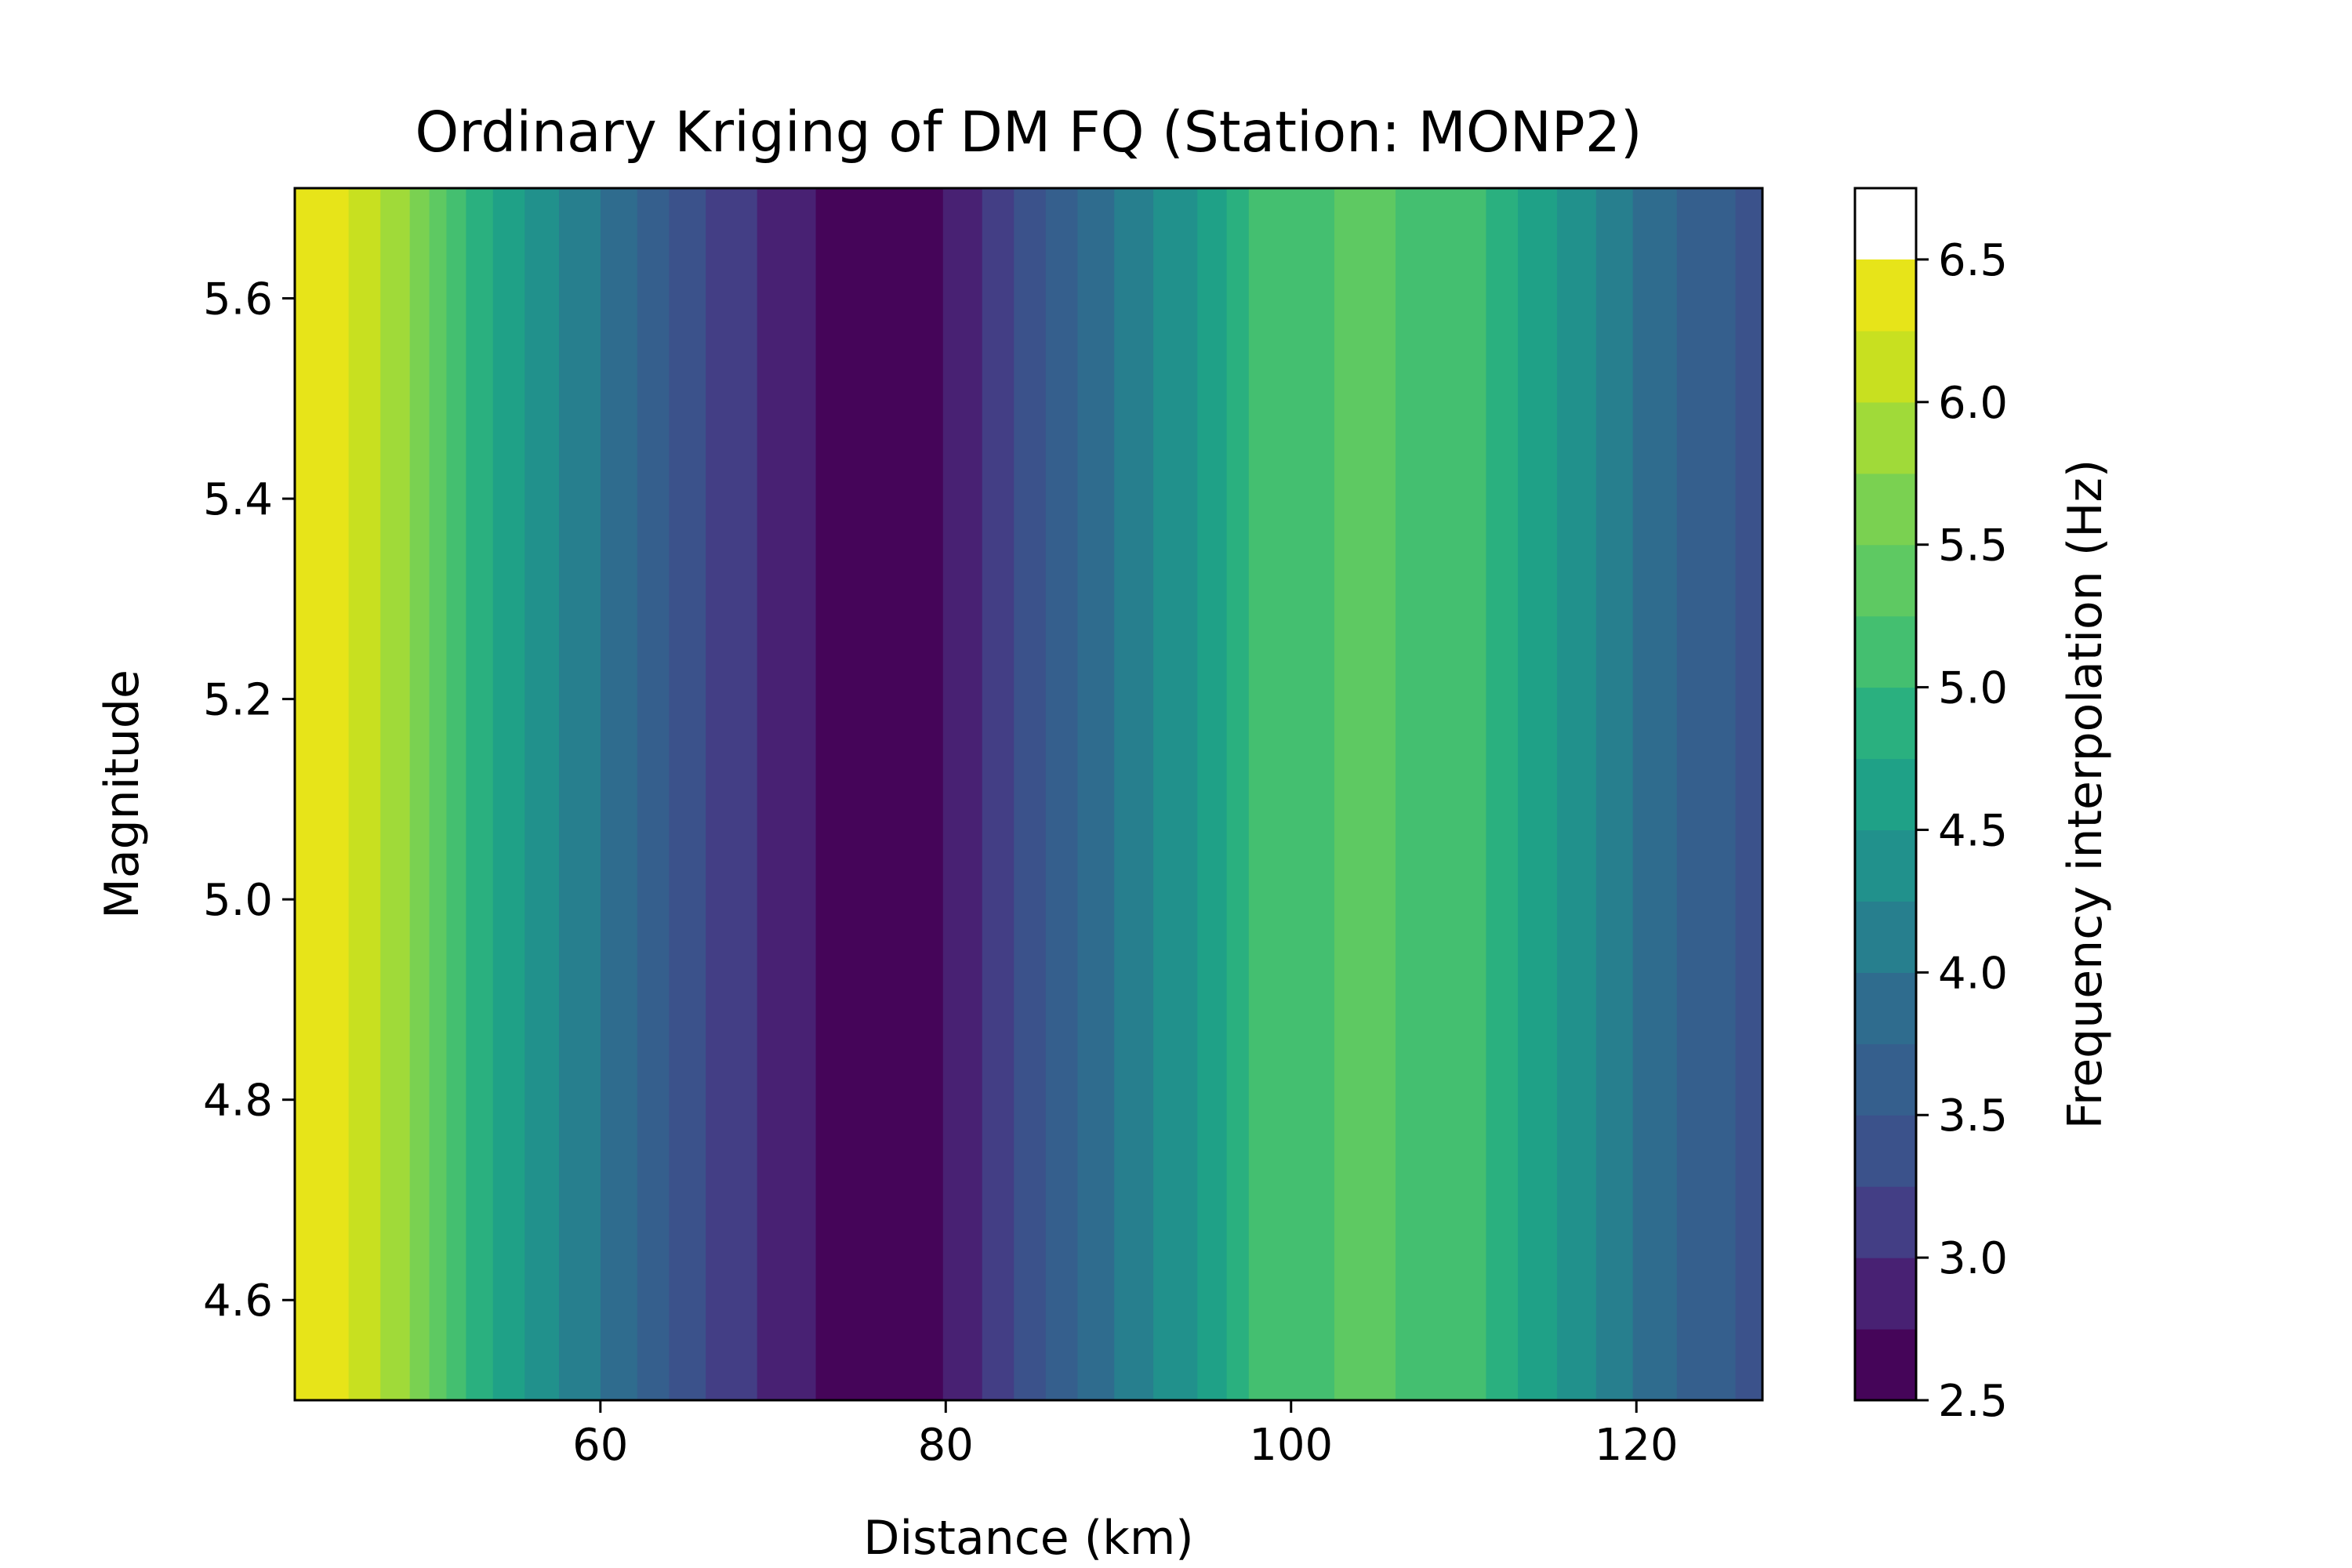 This screenshot has width=2352, height=1568. Describe the element at coordinates (238, 700) in the screenshot. I see `y-tick-label: 5.2` at that location.